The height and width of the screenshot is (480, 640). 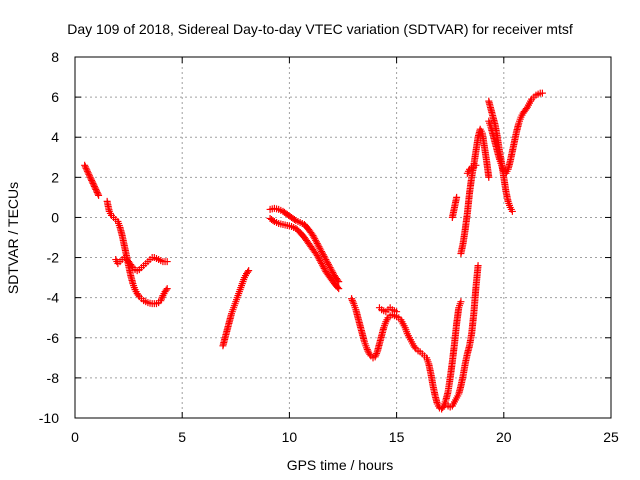 What do you see at coordinates (53, 338) in the screenshot?
I see `y-tick-label: -6` at bounding box center [53, 338].